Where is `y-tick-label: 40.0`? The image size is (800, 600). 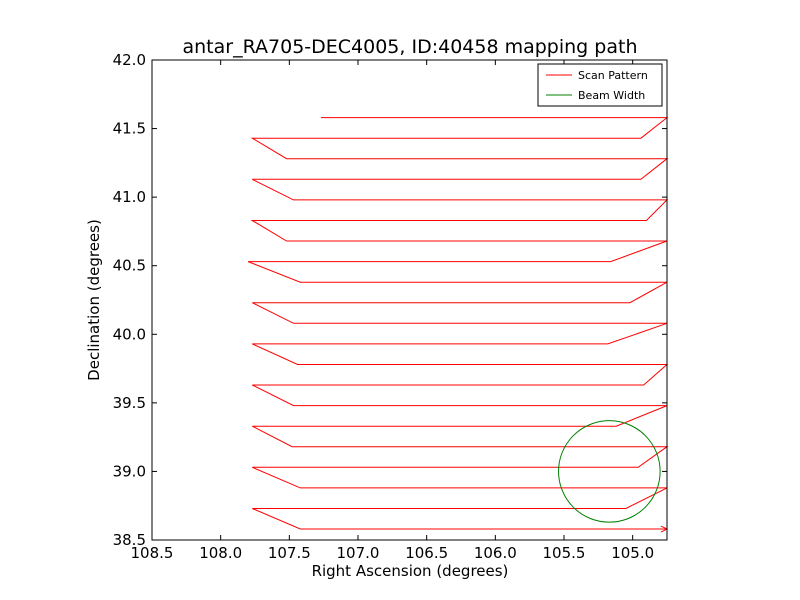 y-tick-label: 40.0 is located at coordinates (129, 334).